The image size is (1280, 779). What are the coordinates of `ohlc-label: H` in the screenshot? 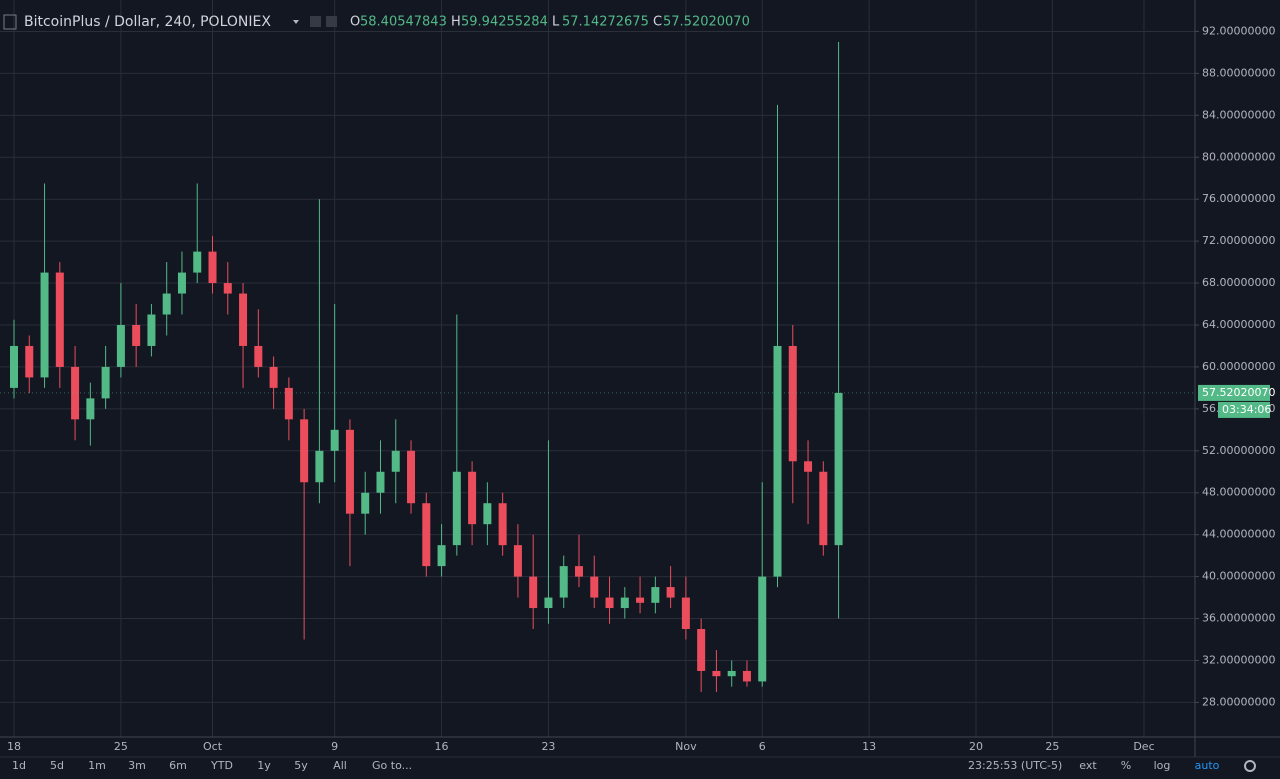 It's located at (456, 22).